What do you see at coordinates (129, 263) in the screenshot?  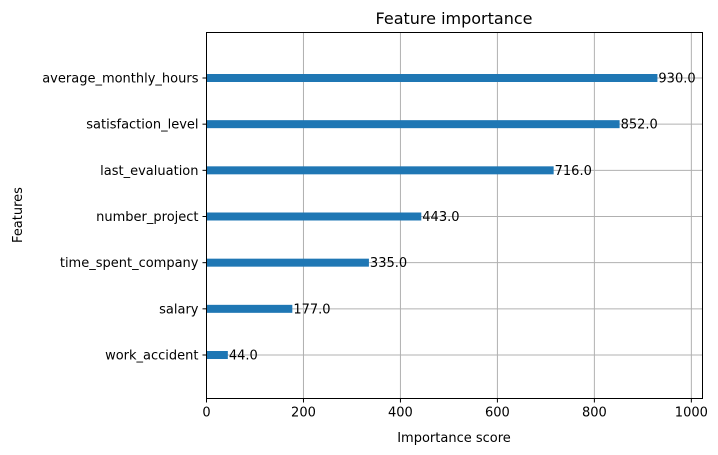 I see `y-tick-label: time_spent_company` at bounding box center [129, 263].